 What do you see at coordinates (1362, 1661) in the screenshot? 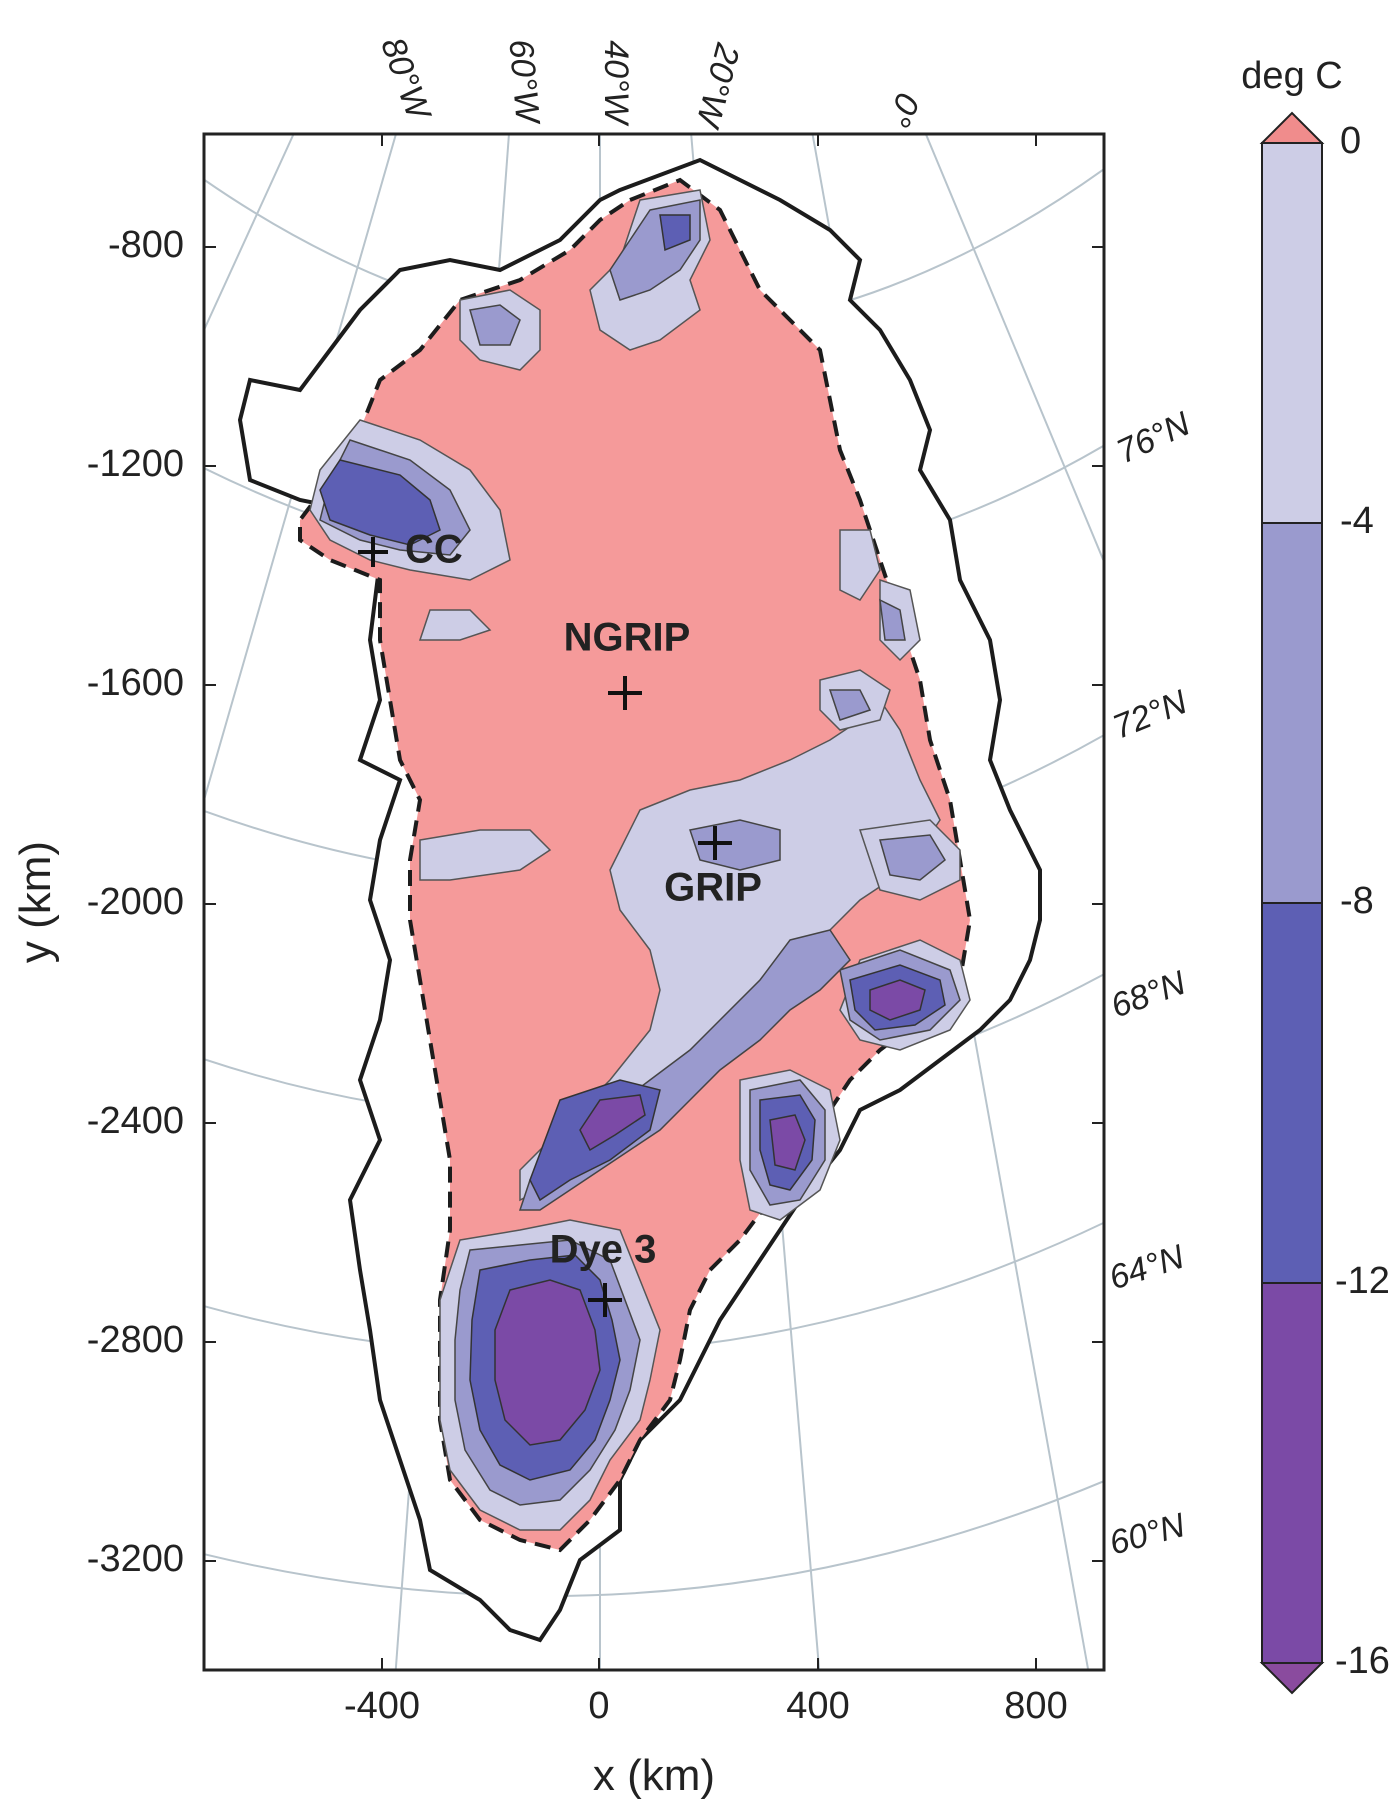
I see `colorbar-tick-label: -16` at bounding box center [1362, 1661].